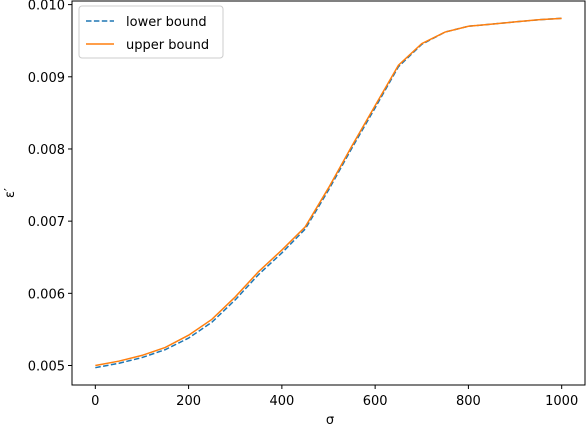 The image size is (586, 424). What do you see at coordinates (46, 367) in the screenshot?
I see `y-tick-label: 0.005` at bounding box center [46, 367].